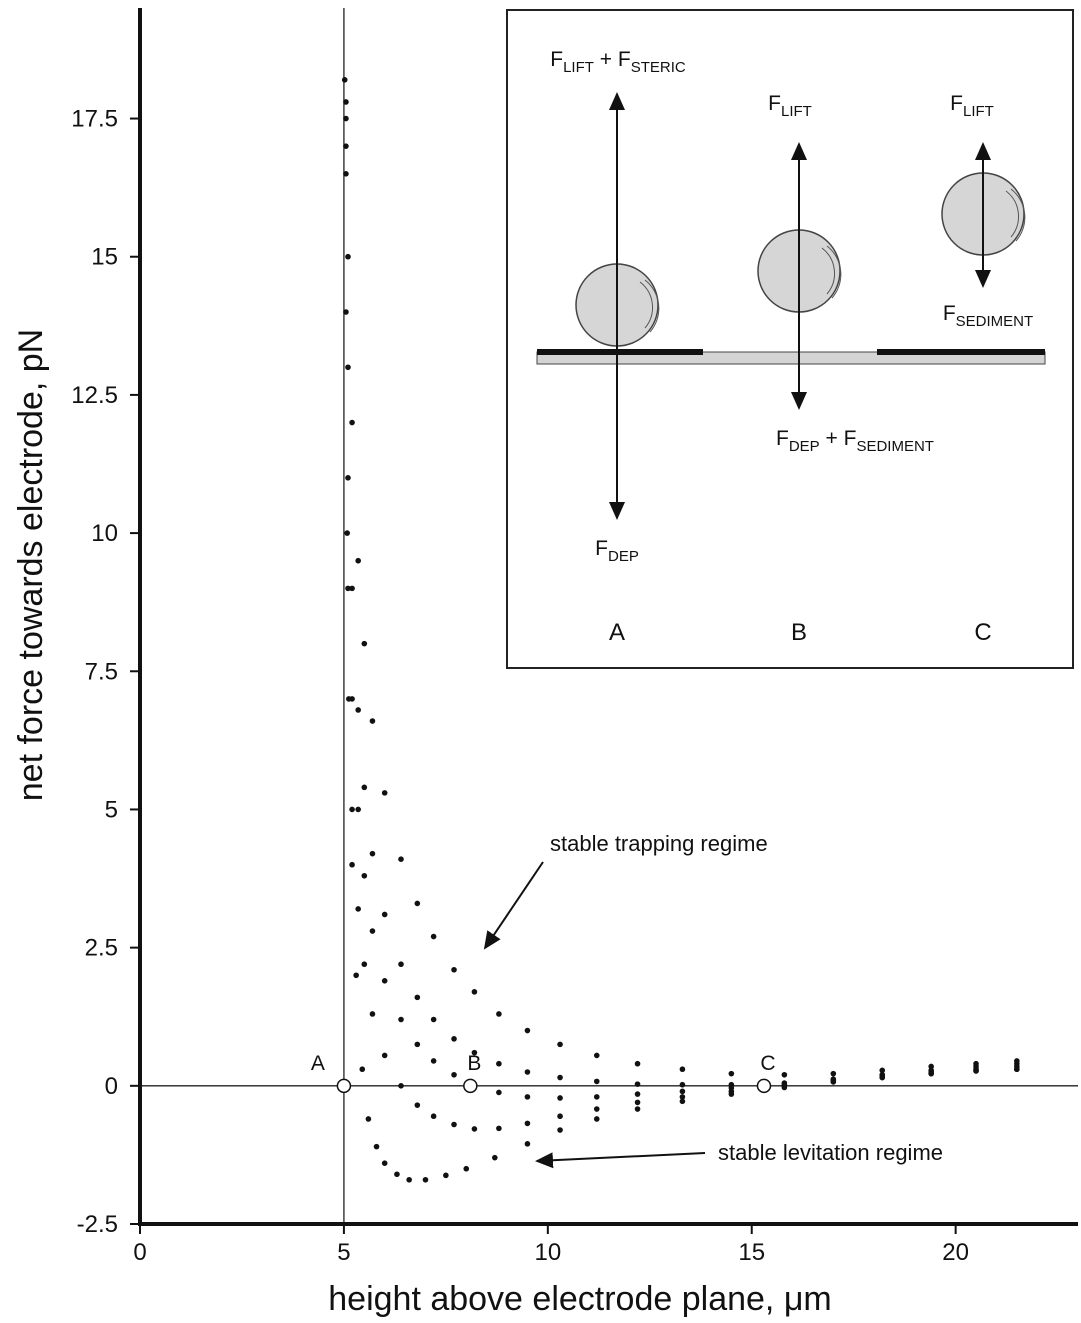 The image size is (1081, 1323). What do you see at coordinates (838, 438) in the screenshot?
I see `force-symbol: + F` at bounding box center [838, 438].